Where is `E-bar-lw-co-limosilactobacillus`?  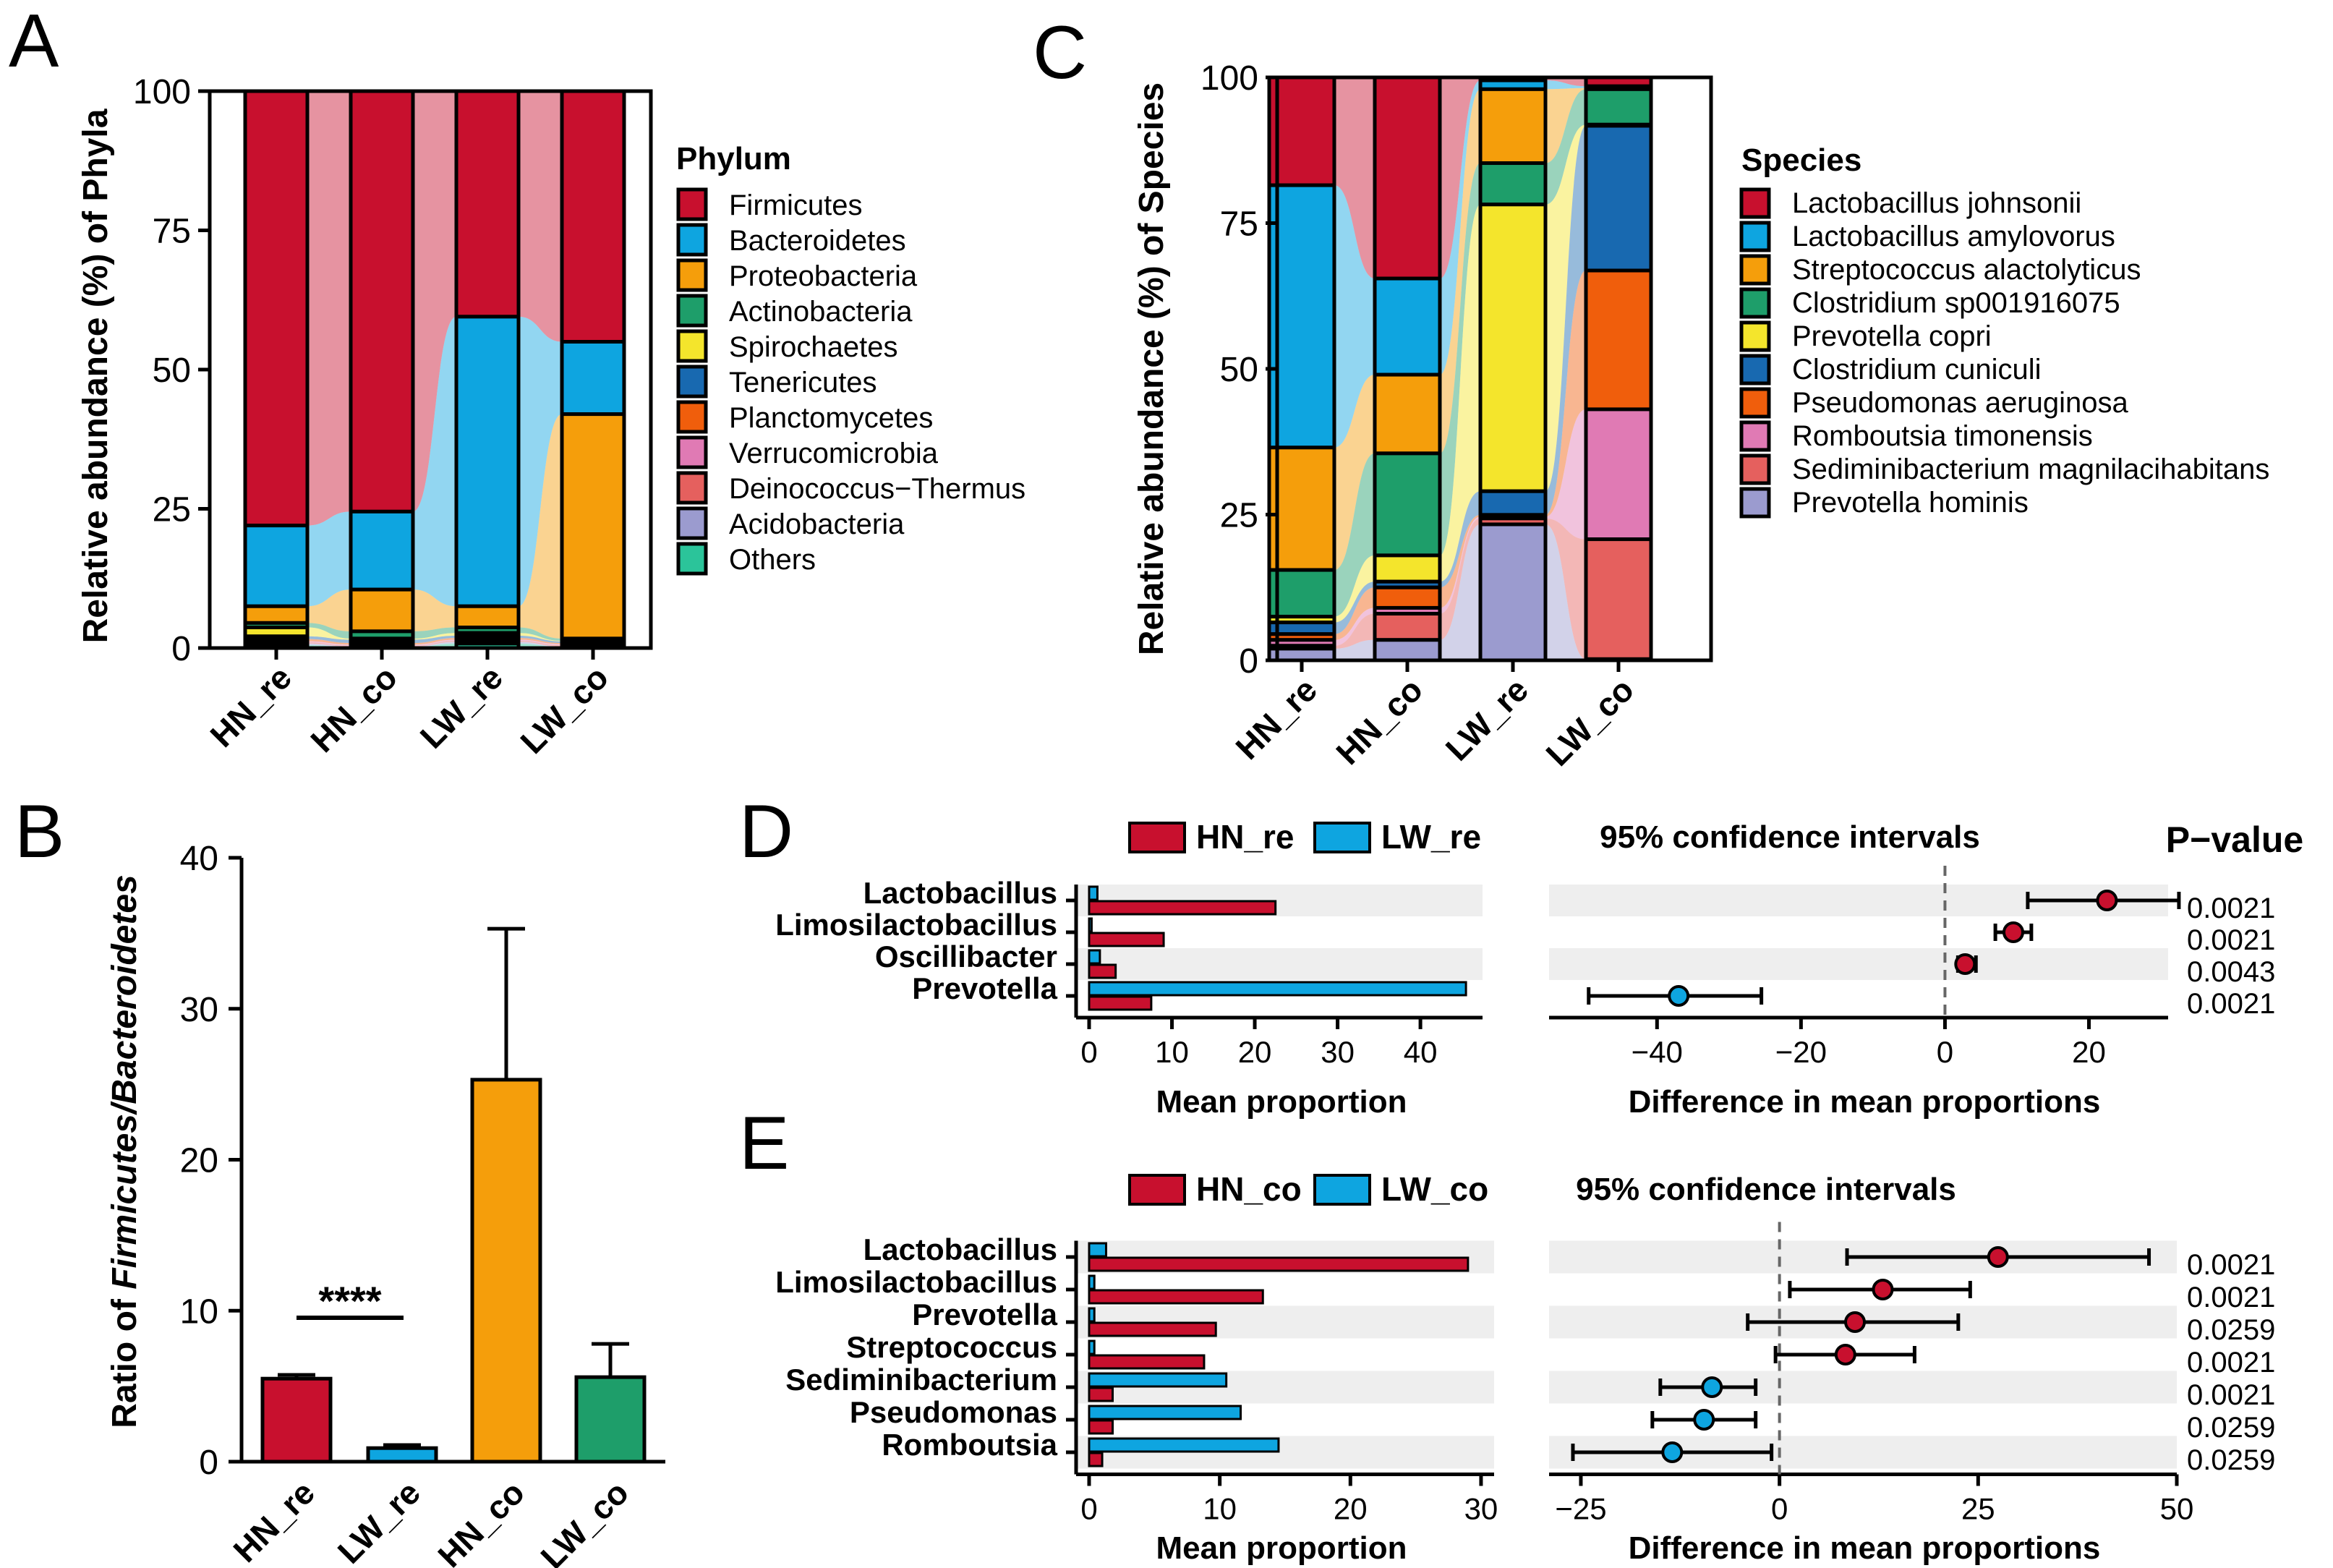 E-bar-lw-co-limosilactobacillus is located at coordinates (1092, 1282).